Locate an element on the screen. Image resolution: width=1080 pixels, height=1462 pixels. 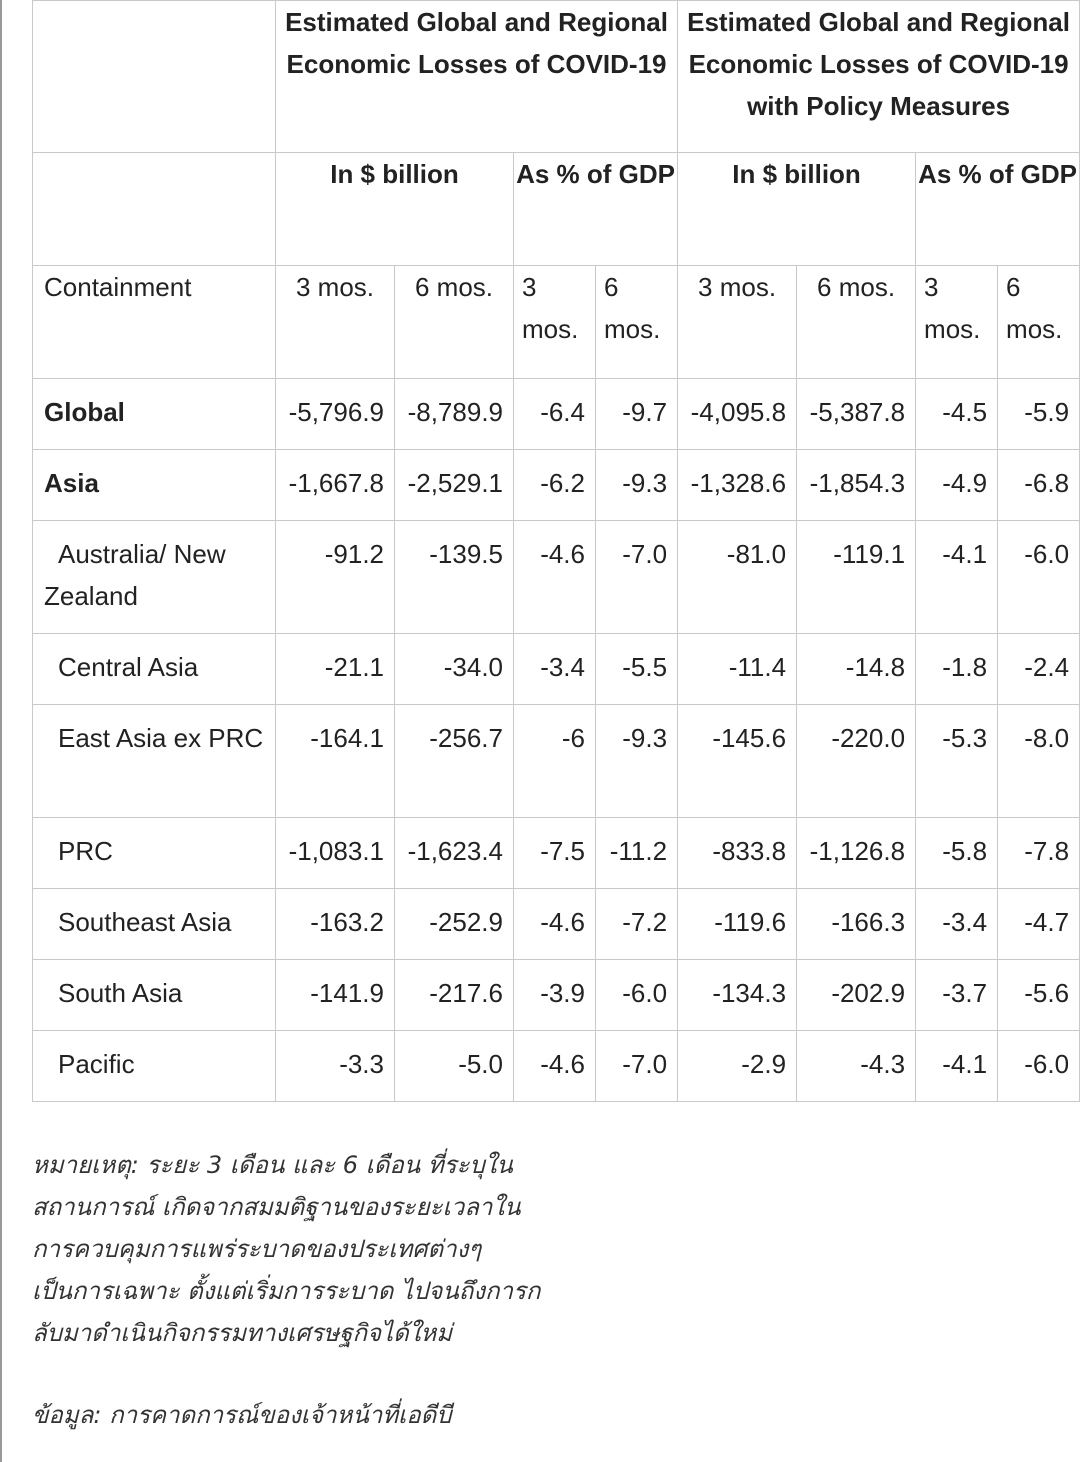
value-cell: -252.9 is located at coordinates (454, 924).